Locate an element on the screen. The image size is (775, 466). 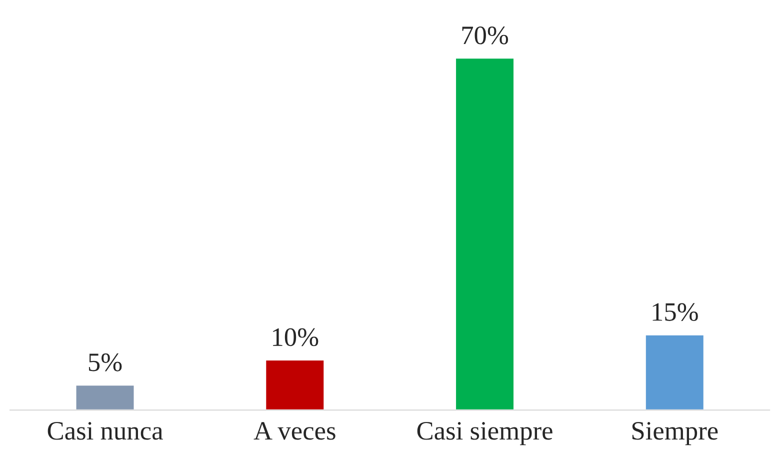
data-label: 70% is located at coordinates (485, 35).